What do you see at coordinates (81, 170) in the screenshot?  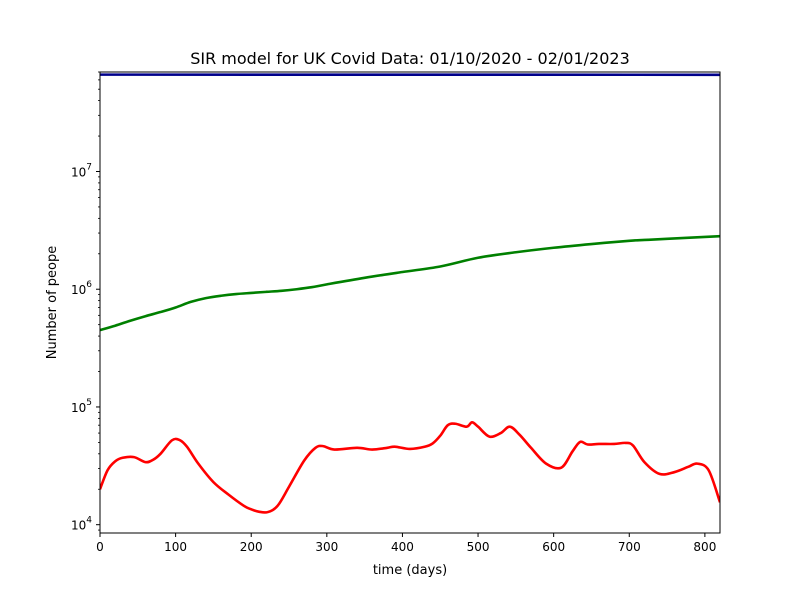 I see `y-tick-label: 10⁷` at bounding box center [81, 170].